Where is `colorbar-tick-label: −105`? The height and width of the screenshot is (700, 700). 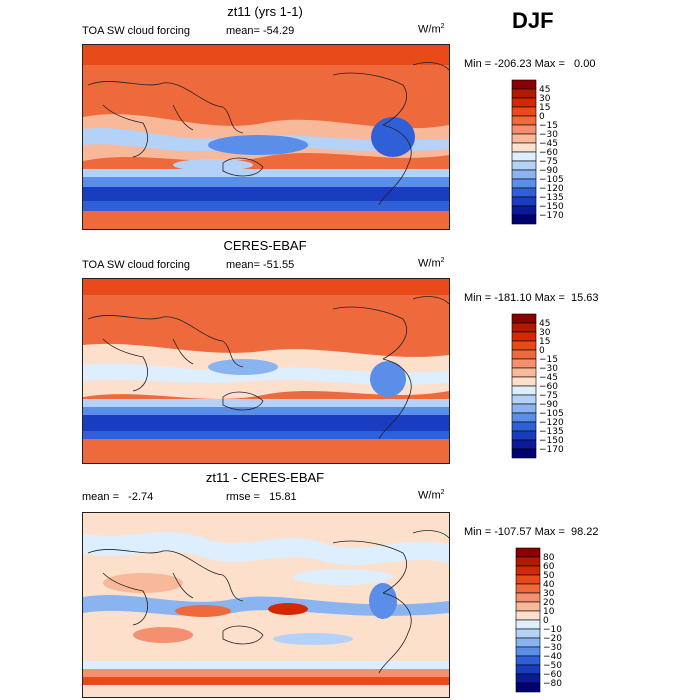 colorbar-tick-label: −105 is located at coordinates (551, 180).